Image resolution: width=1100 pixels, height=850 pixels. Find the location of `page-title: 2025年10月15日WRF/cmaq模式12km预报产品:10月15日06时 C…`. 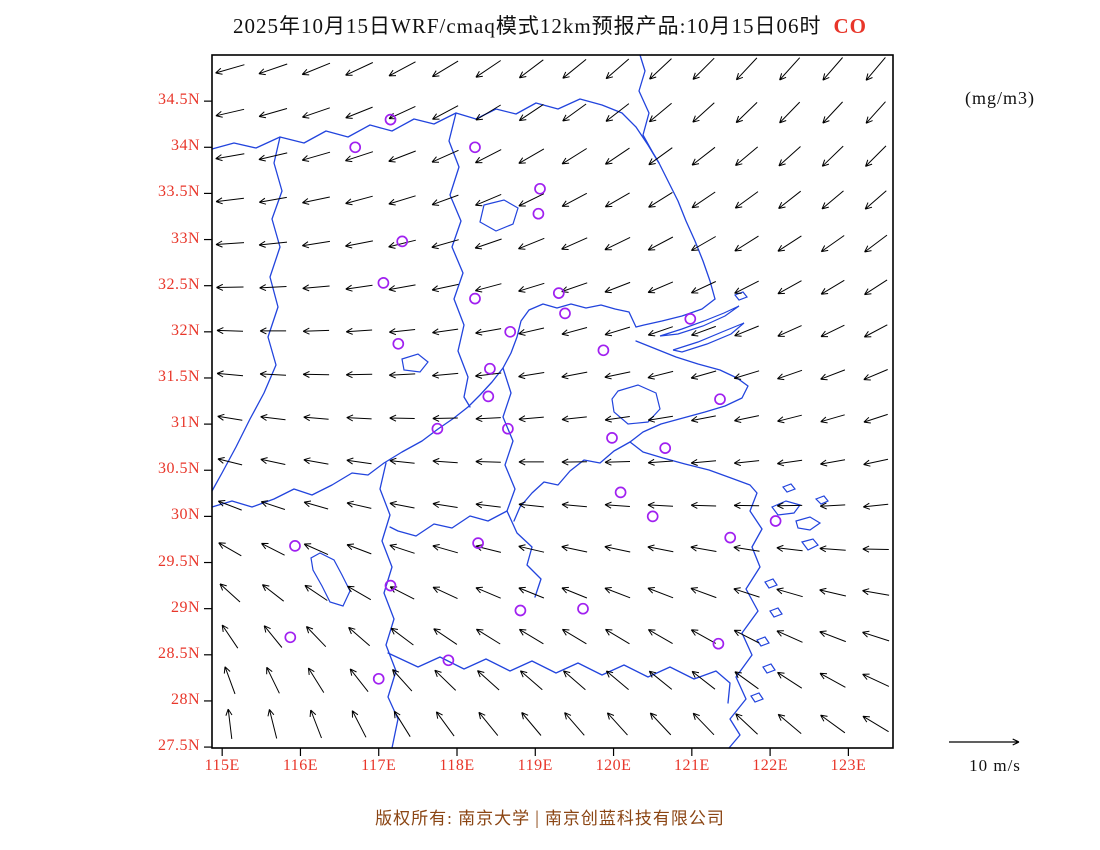

page-title: 2025年10月15日WRF/cmaq模式12km预报产品:10月15日06时 C… is located at coordinates (550, 25).